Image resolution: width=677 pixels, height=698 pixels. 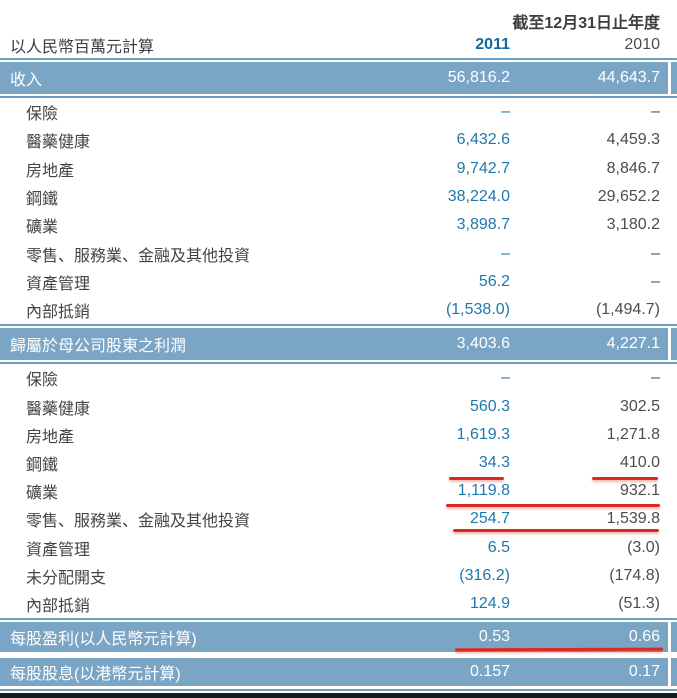 I want to click on profit-band: 歸屬於母公司股東之利潤 3,403.6 4,227.1, so click(x=338, y=344).